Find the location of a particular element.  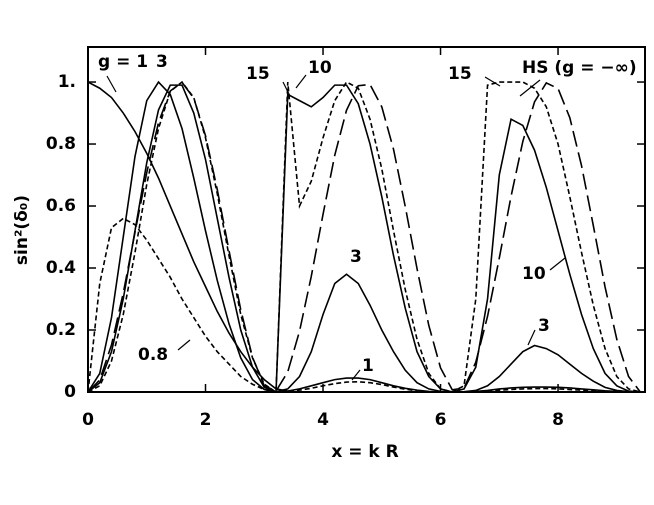

annotation: HS (g = −∞) is located at coordinates (579, 68).